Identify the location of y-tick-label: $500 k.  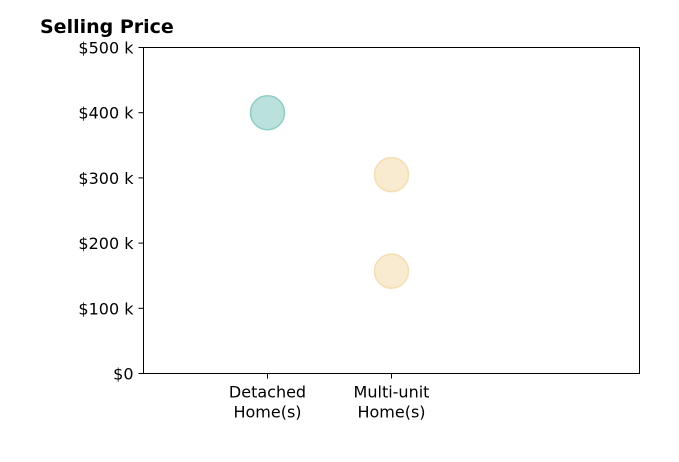
(106, 48).